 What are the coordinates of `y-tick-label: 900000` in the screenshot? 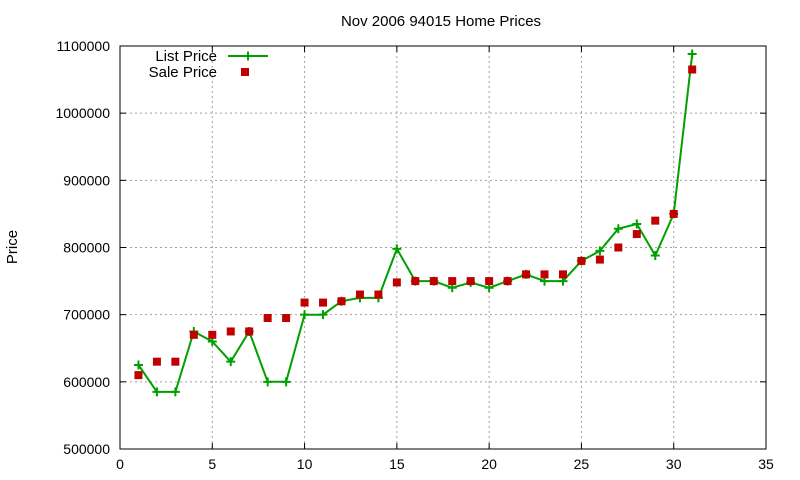 It's located at (86, 180).